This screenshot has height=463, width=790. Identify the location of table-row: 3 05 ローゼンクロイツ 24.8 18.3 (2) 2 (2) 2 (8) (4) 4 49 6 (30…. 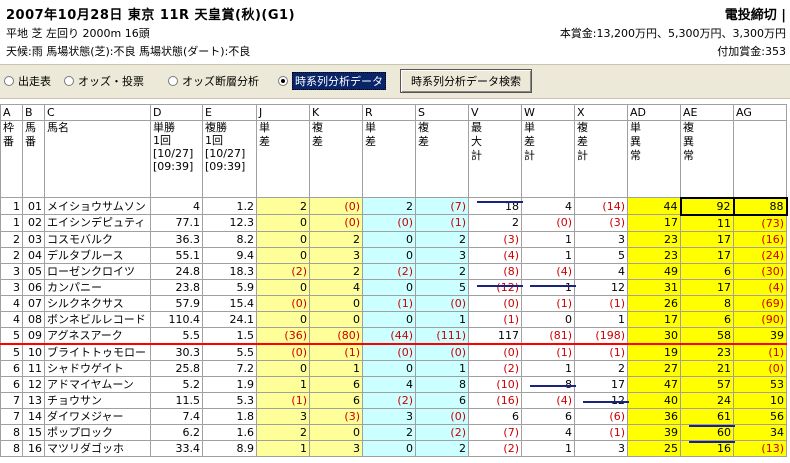
(393, 271).